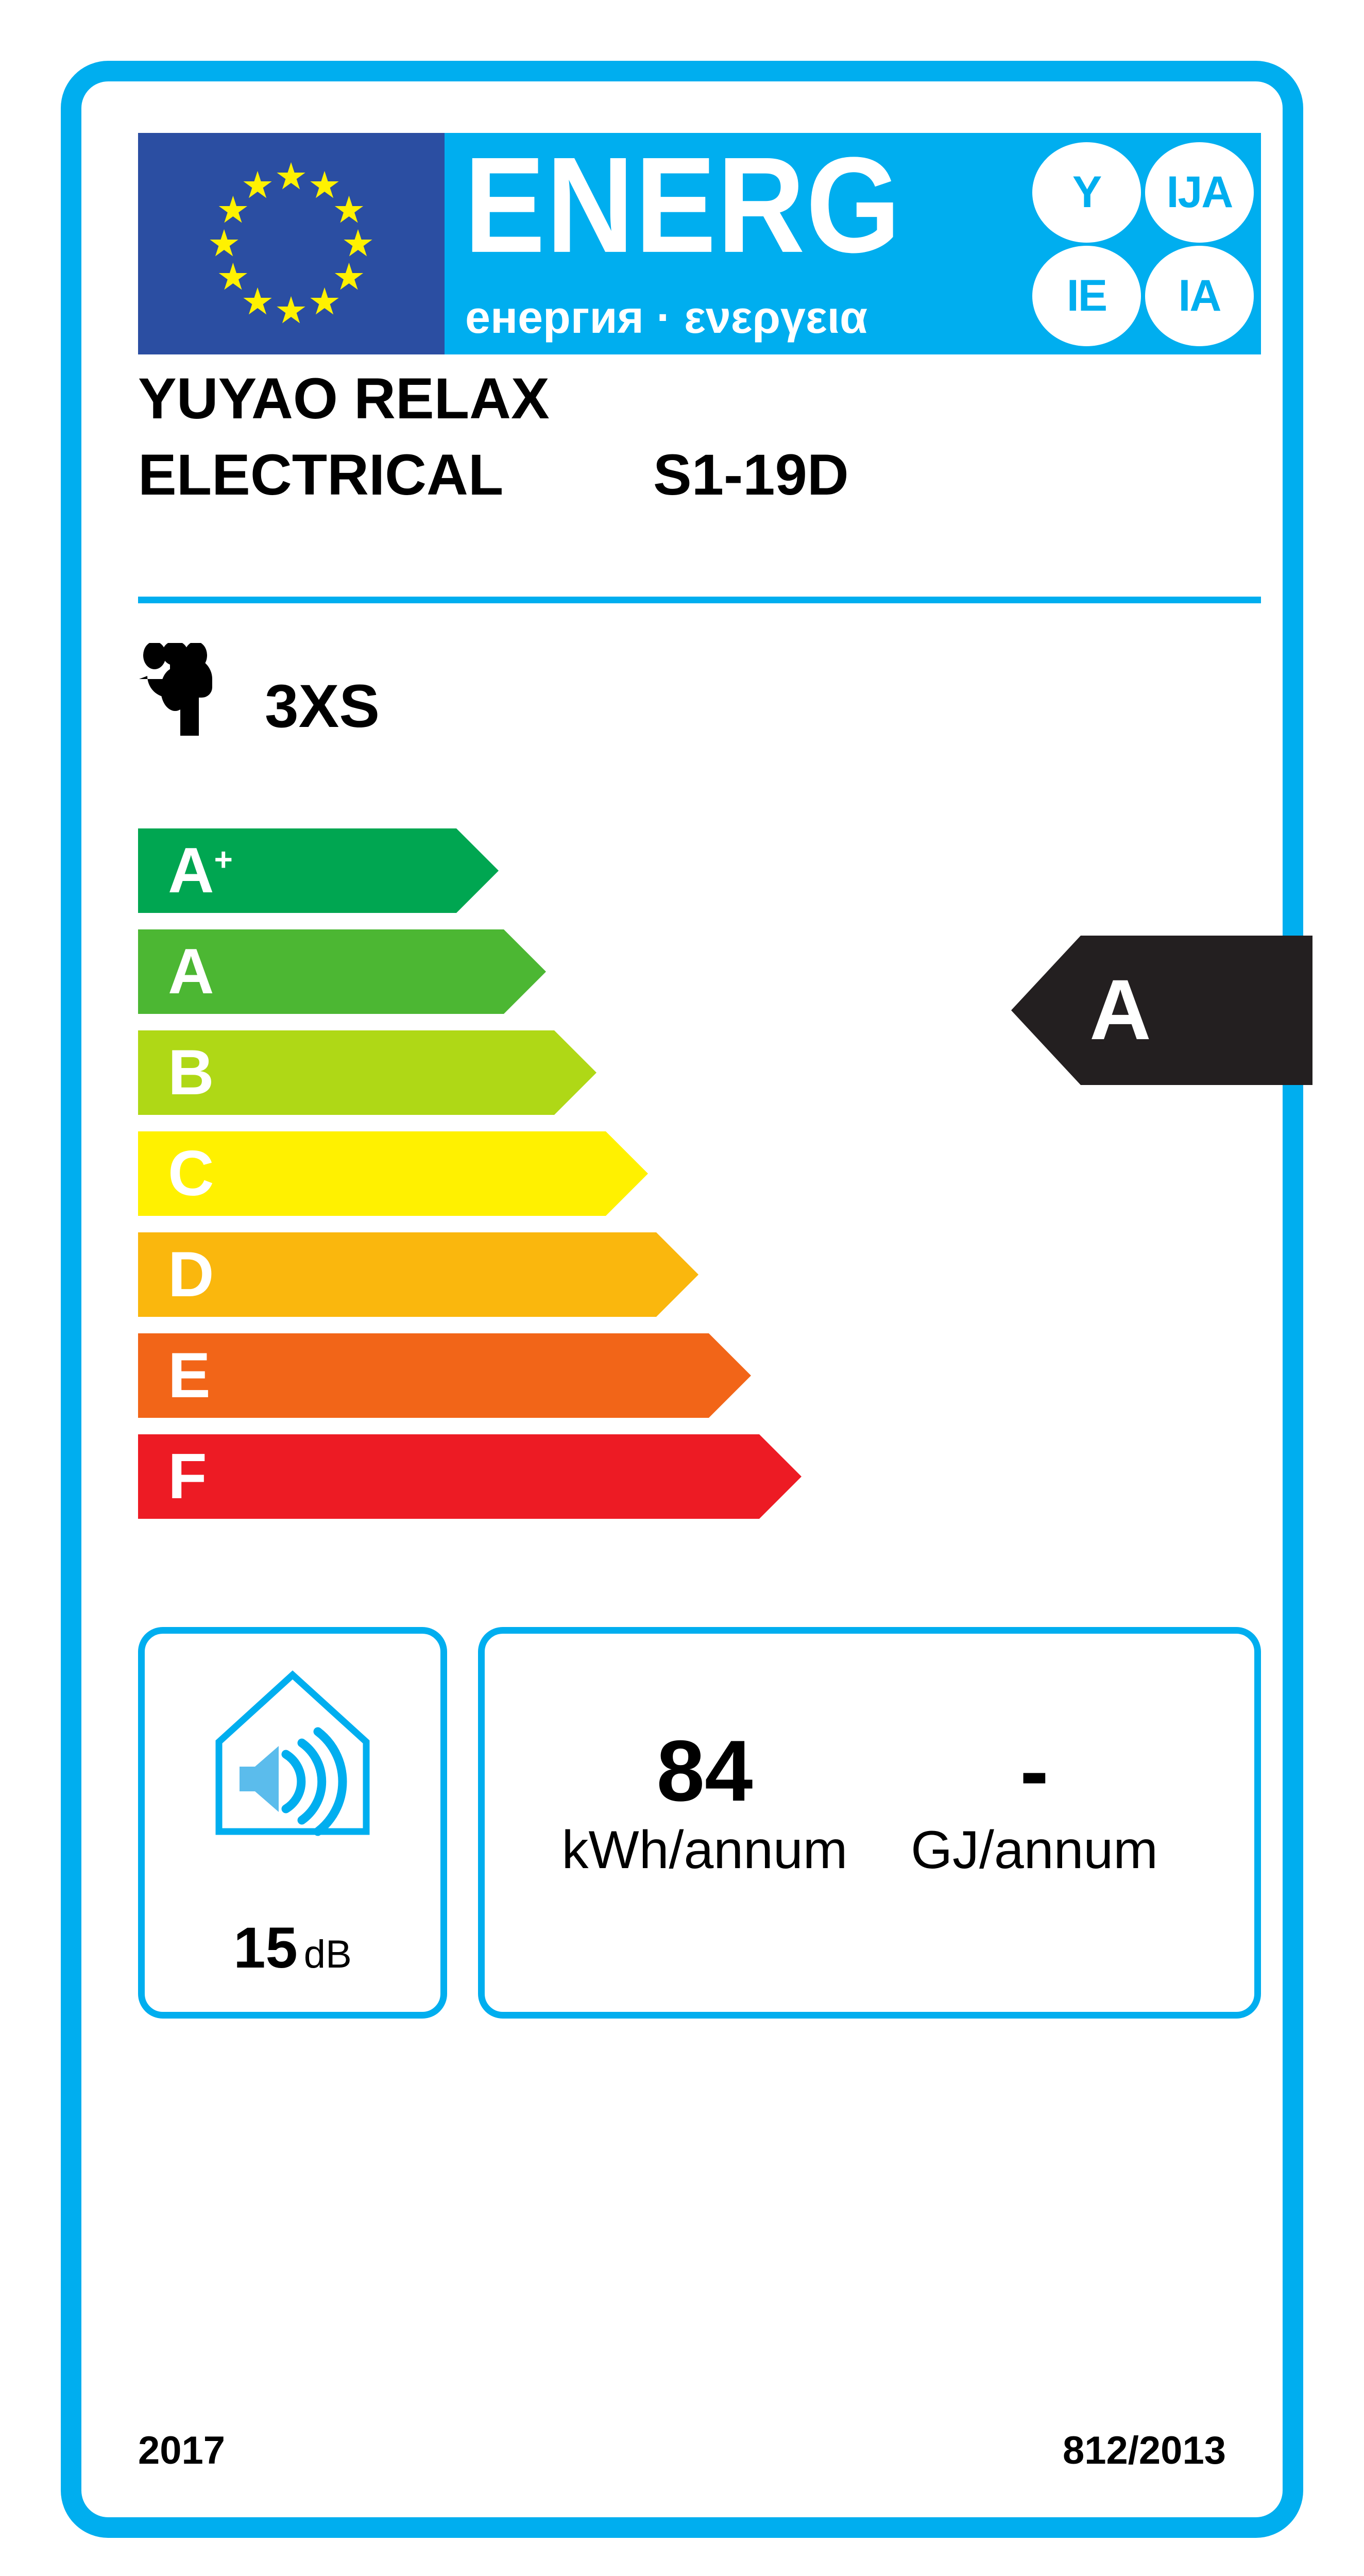  I want to click on band-class-letter: F, so click(187, 1476).